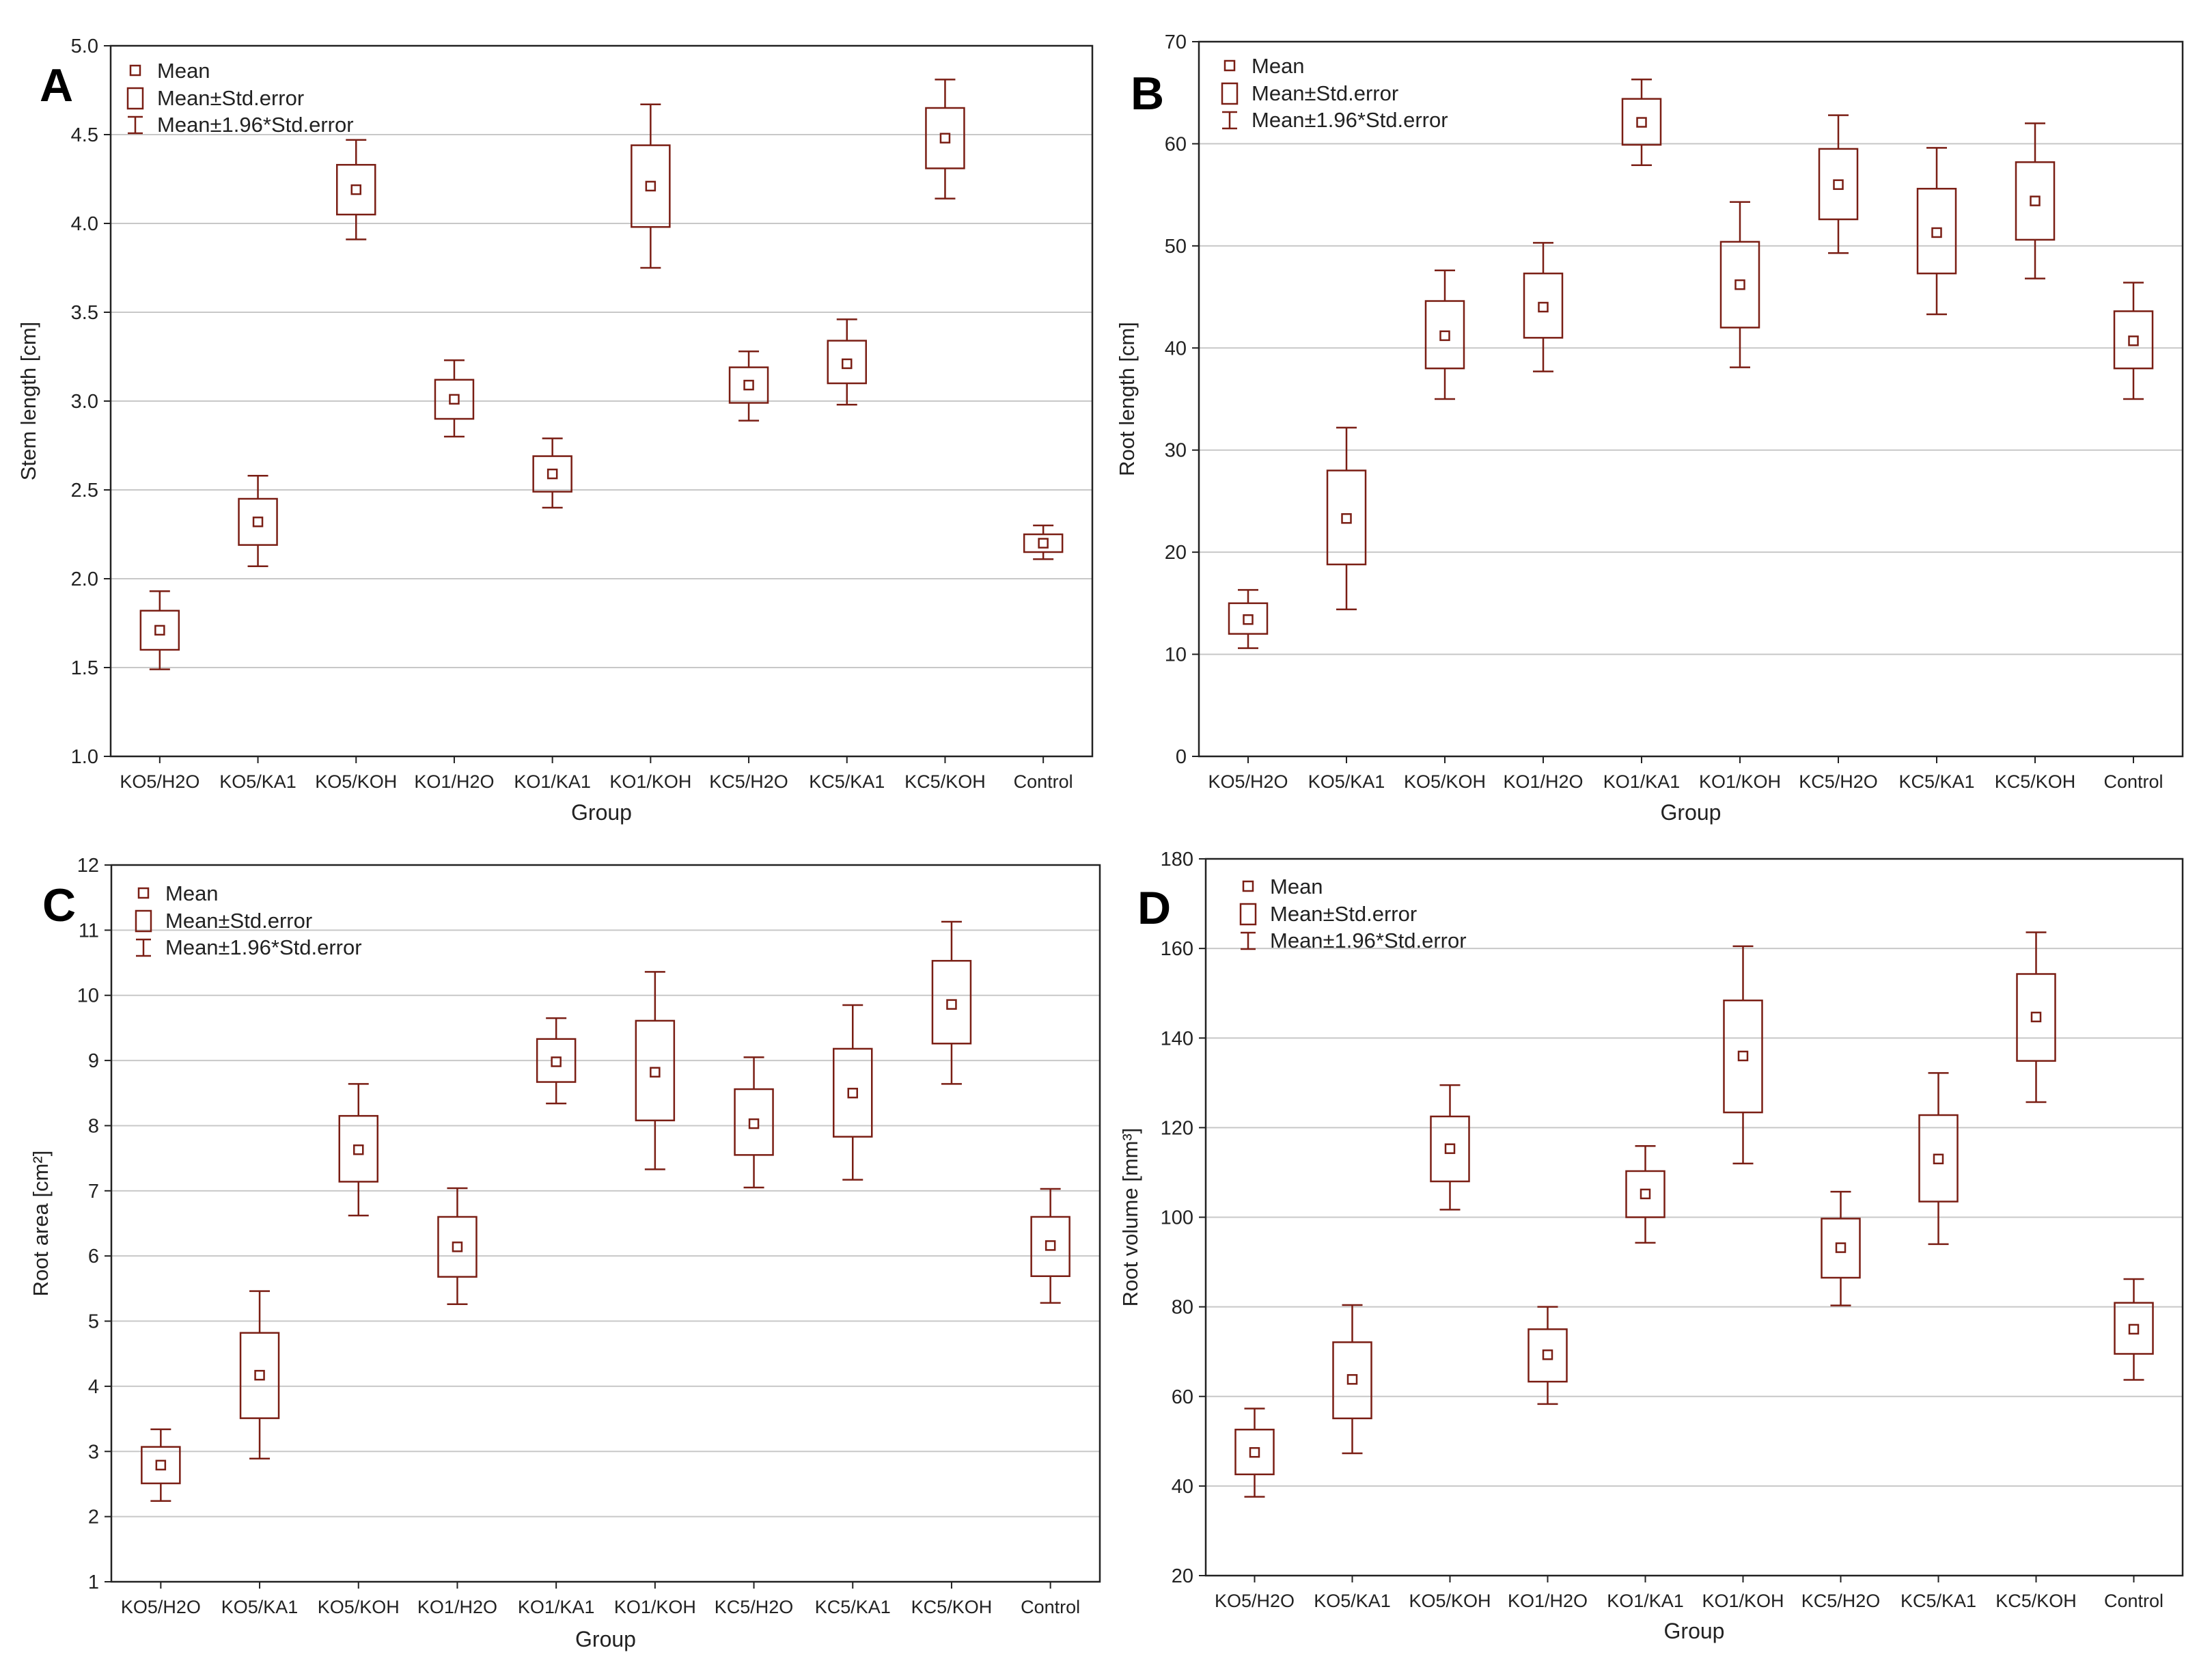 This screenshot has height=1674, width=2212. I want to click on y-tick-label: 5, so click(94, 1322).